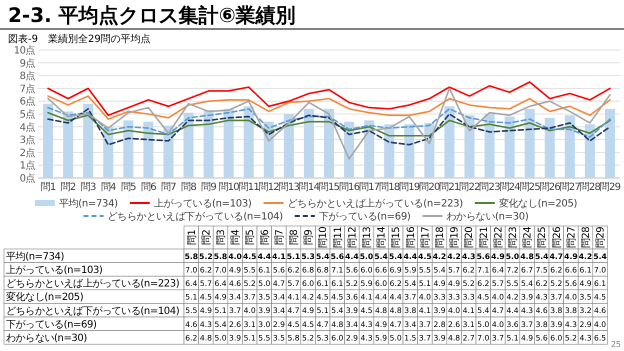  What do you see at coordinates (487, 217) in the screenshot?
I see `legend-label: わからない(n=30)` at bounding box center [487, 217].